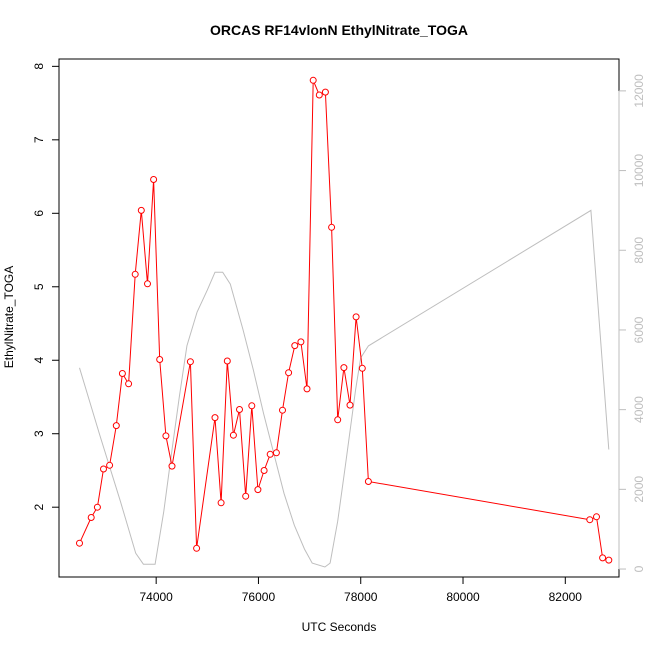 Image resolution: width=650 pixels, height=650 pixels. What do you see at coordinates (39, 360) in the screenshot?
I see `y-tick-label: 4` at bounding box center [39, 360].